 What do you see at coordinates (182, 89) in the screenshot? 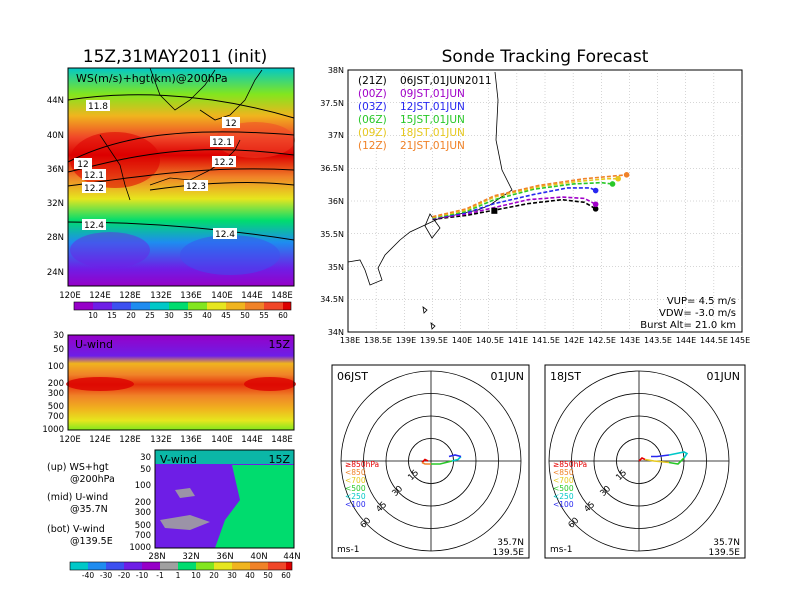
I see `coastline-korea` at bounding box center [182, 89].